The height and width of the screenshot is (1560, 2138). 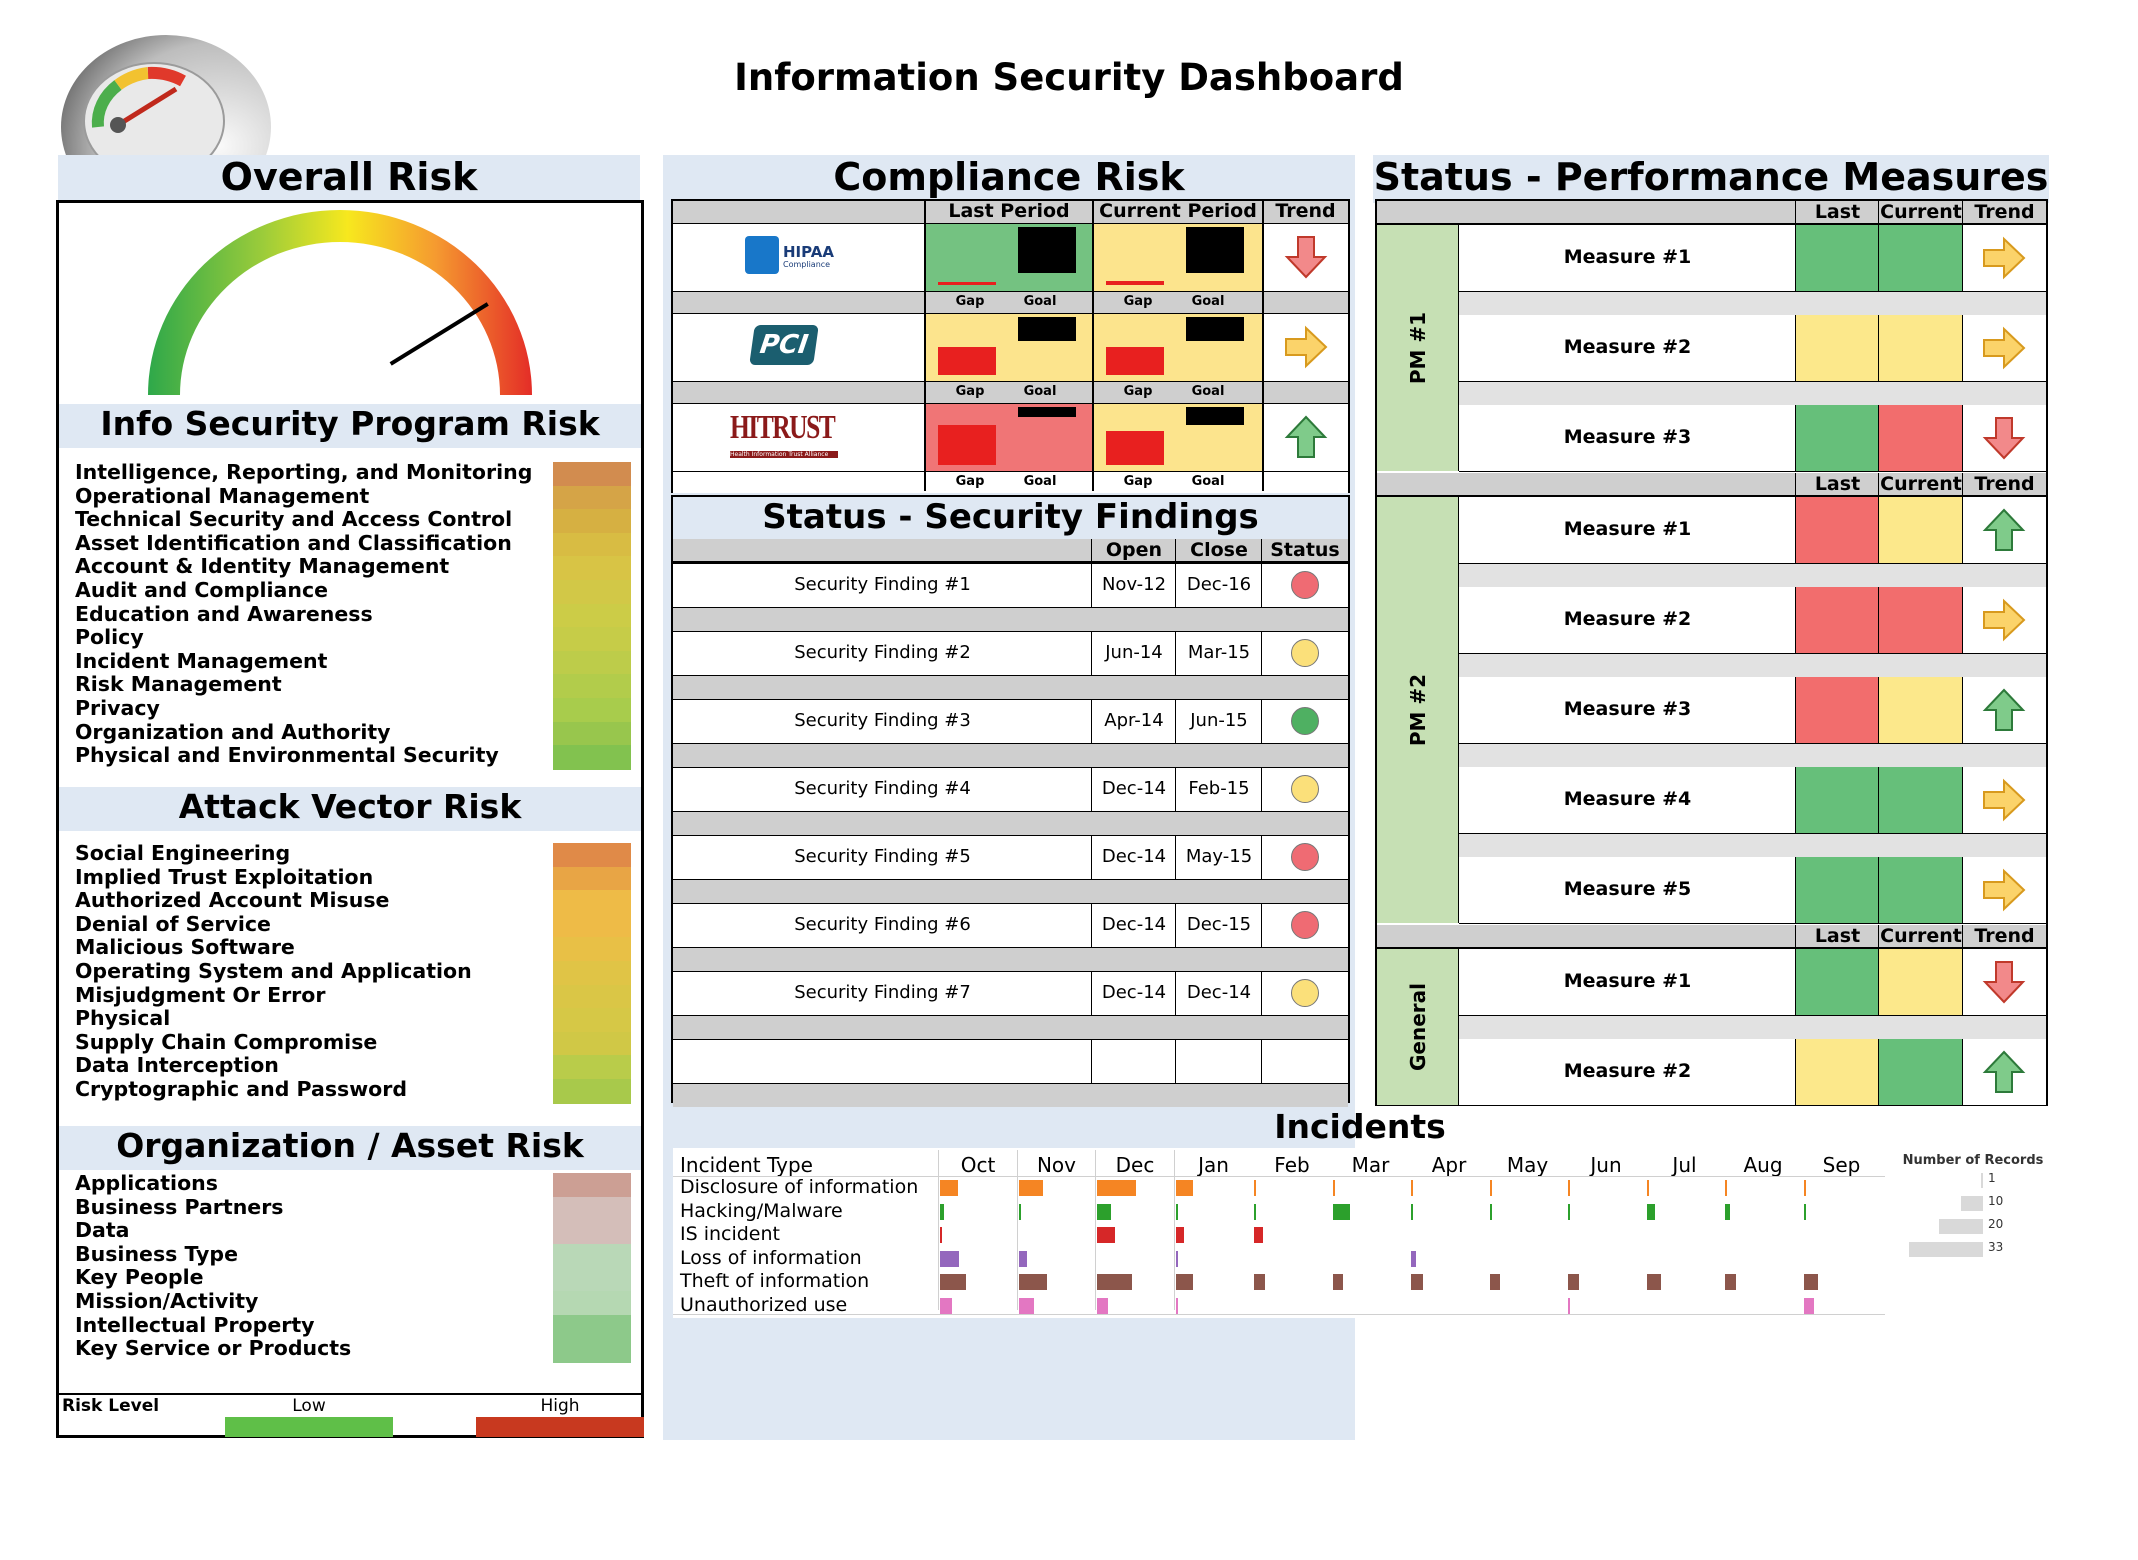 I want to click on compliance-current-gap-bar, so click(x=1135, y=448).